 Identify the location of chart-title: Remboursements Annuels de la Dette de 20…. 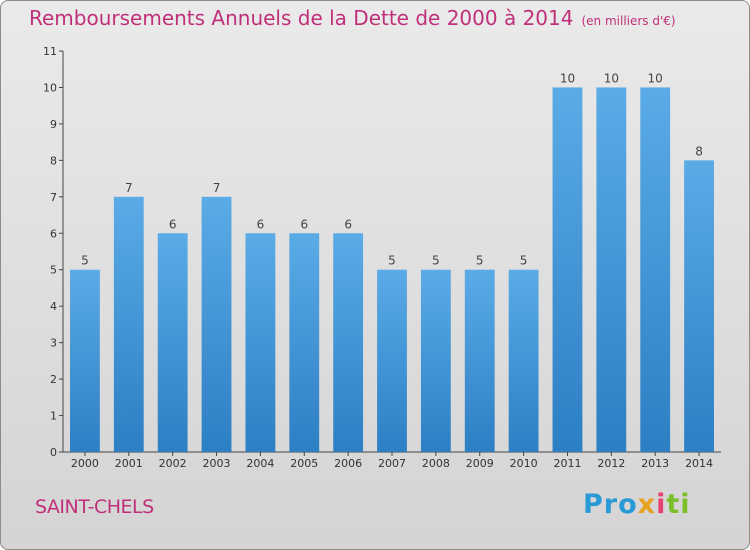
(352, 18).